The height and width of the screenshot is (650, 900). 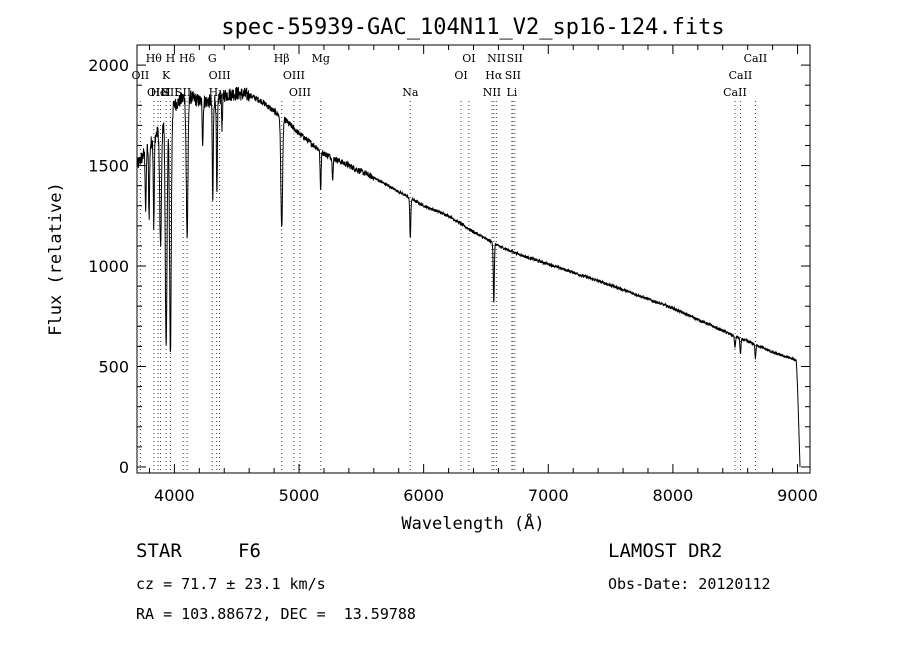 I want to click on line-marker-label: H, so click(x=171, y=58).